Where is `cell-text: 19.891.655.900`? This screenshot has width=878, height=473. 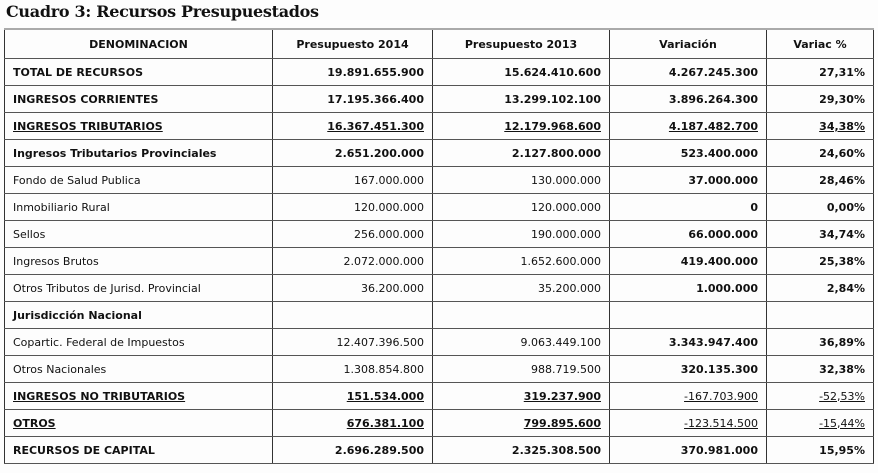
cell-text: 19.891.655.900 is located at coordinates (375, 72).